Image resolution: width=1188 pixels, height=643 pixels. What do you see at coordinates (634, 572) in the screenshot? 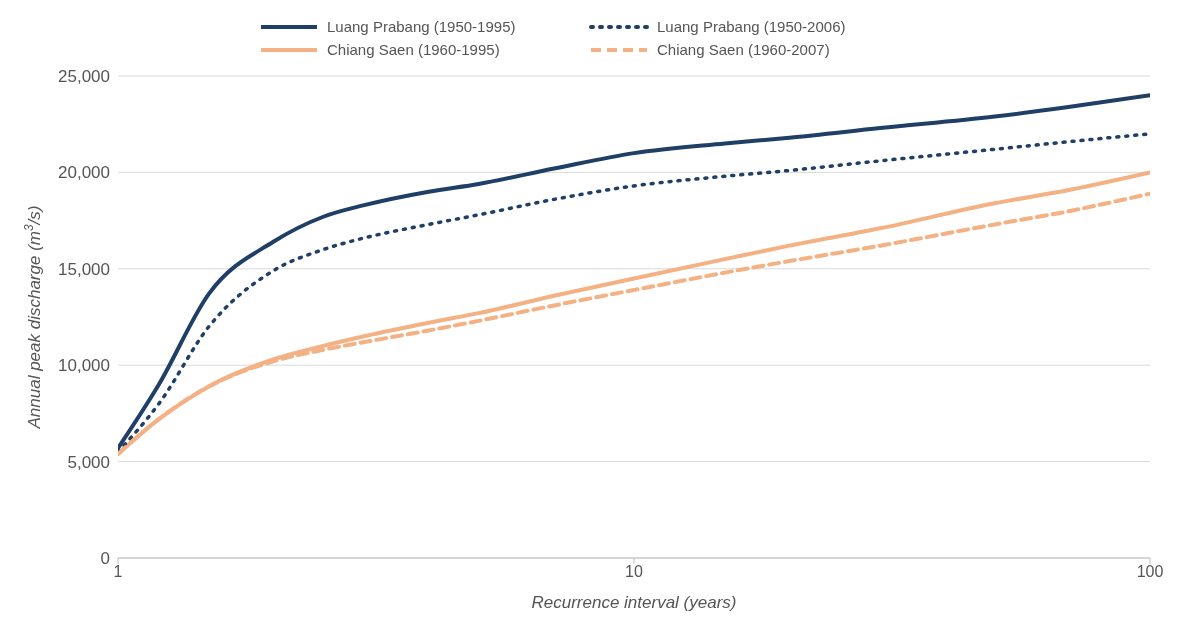
I see `x-tick-label: 10` at bounding box center [634, 572].